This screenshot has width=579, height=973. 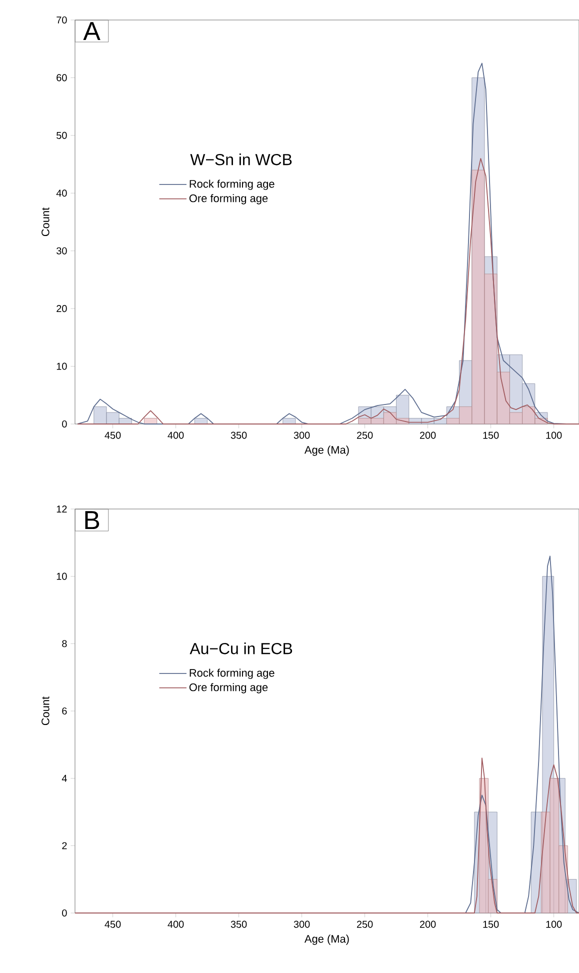 I want to click on y-tick-label: 50, so click(x=61, y=135).